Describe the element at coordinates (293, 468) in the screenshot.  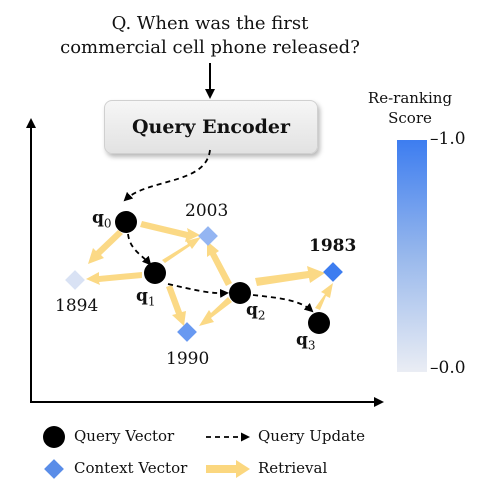
I see `legend-retrieval-label: Retrieval` at that location.